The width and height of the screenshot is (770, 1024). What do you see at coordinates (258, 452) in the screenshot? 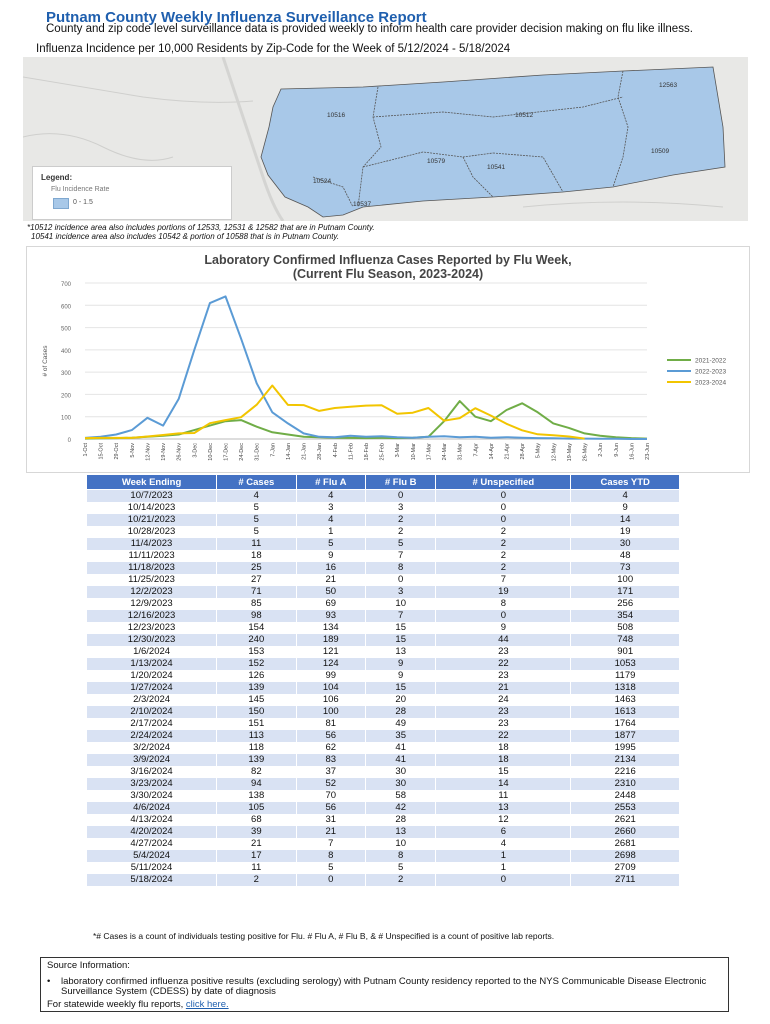
I see `x-tick-label: 31-Dec` at bounding box center [258, 452].